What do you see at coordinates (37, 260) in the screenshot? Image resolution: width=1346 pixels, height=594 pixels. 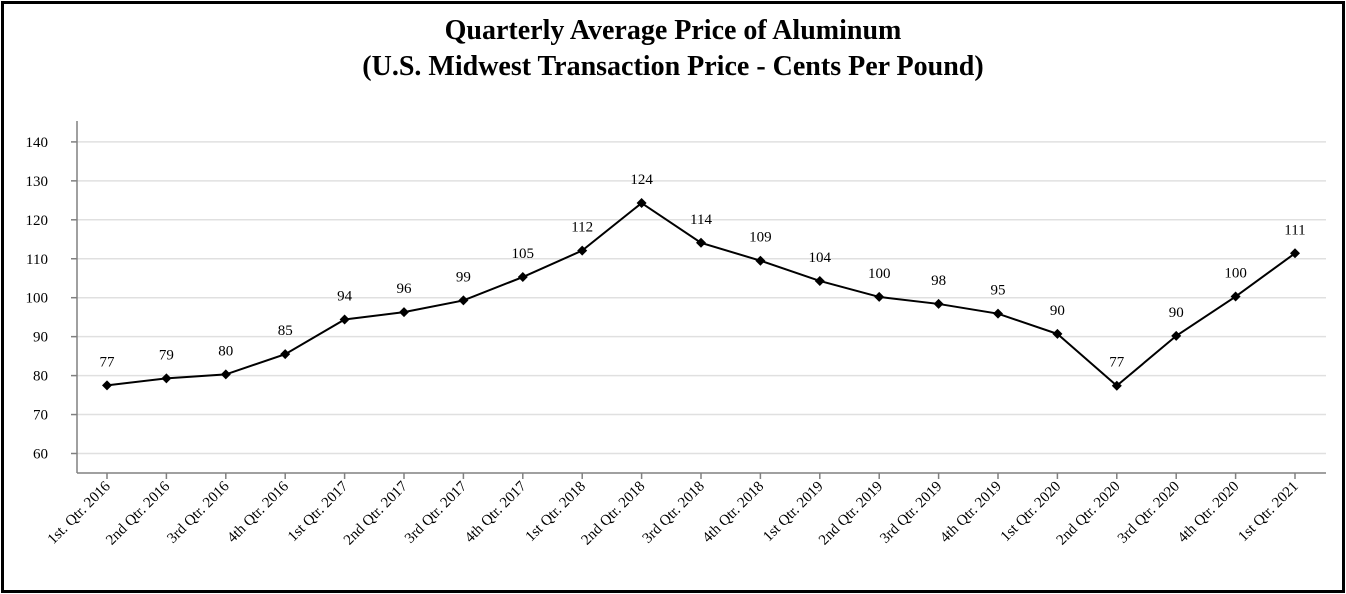 I see `y-tick-label: 110` at bounding box center [37, 260].